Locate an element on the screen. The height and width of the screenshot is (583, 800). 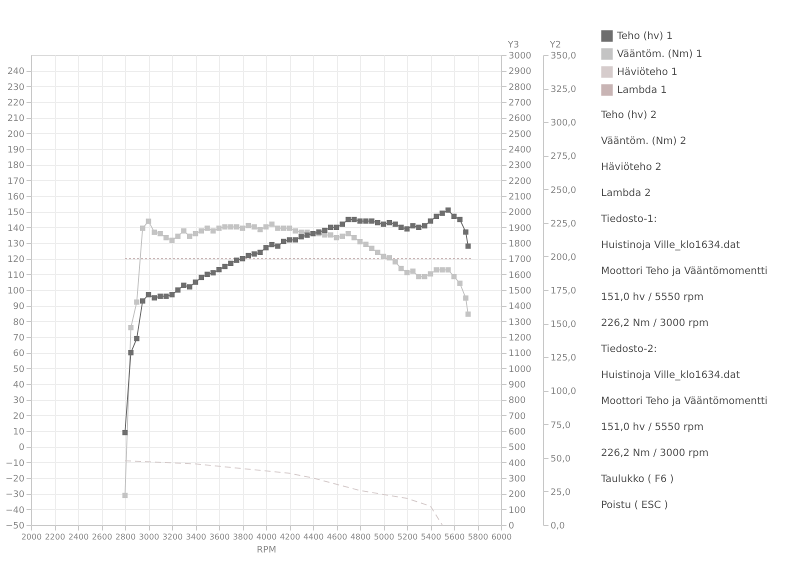
y2-tick-label: 25,0 is located at coordinates (560, 493).